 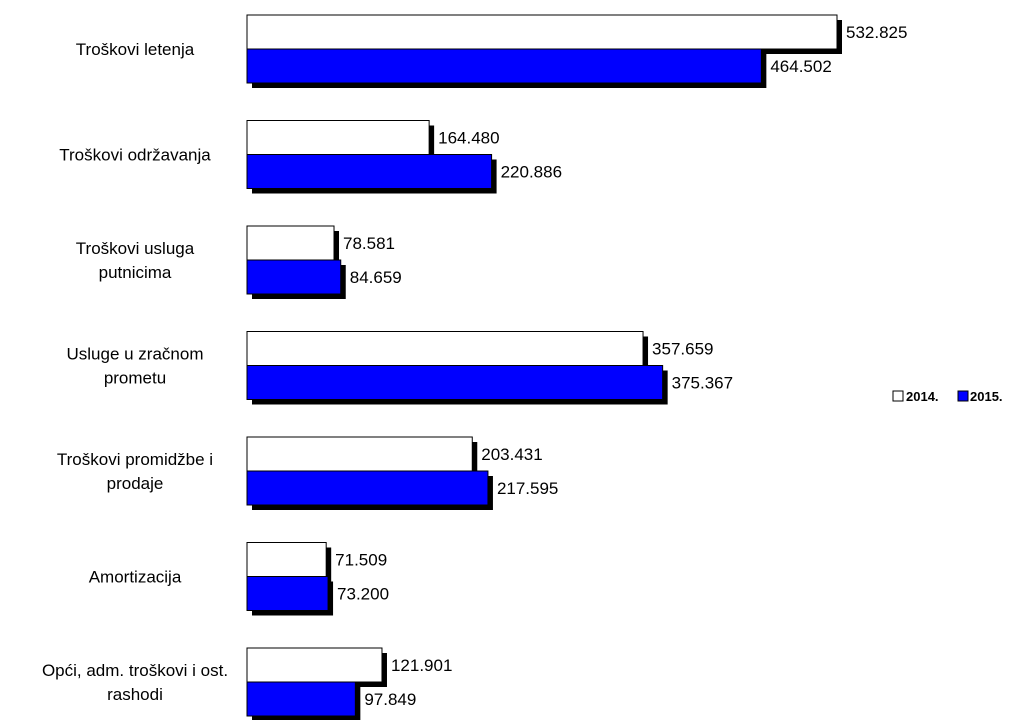 I want to click on value-label-2014-4: 203.431, so click(x=511, y=454).